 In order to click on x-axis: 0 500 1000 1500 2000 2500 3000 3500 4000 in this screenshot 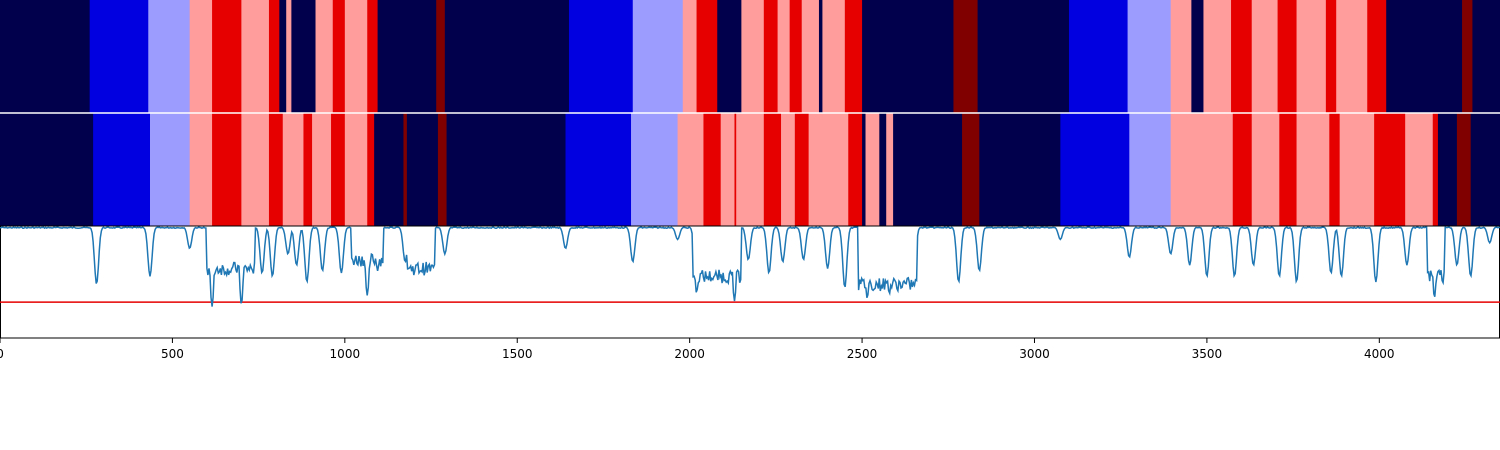, I will do `click(750, 349)`.